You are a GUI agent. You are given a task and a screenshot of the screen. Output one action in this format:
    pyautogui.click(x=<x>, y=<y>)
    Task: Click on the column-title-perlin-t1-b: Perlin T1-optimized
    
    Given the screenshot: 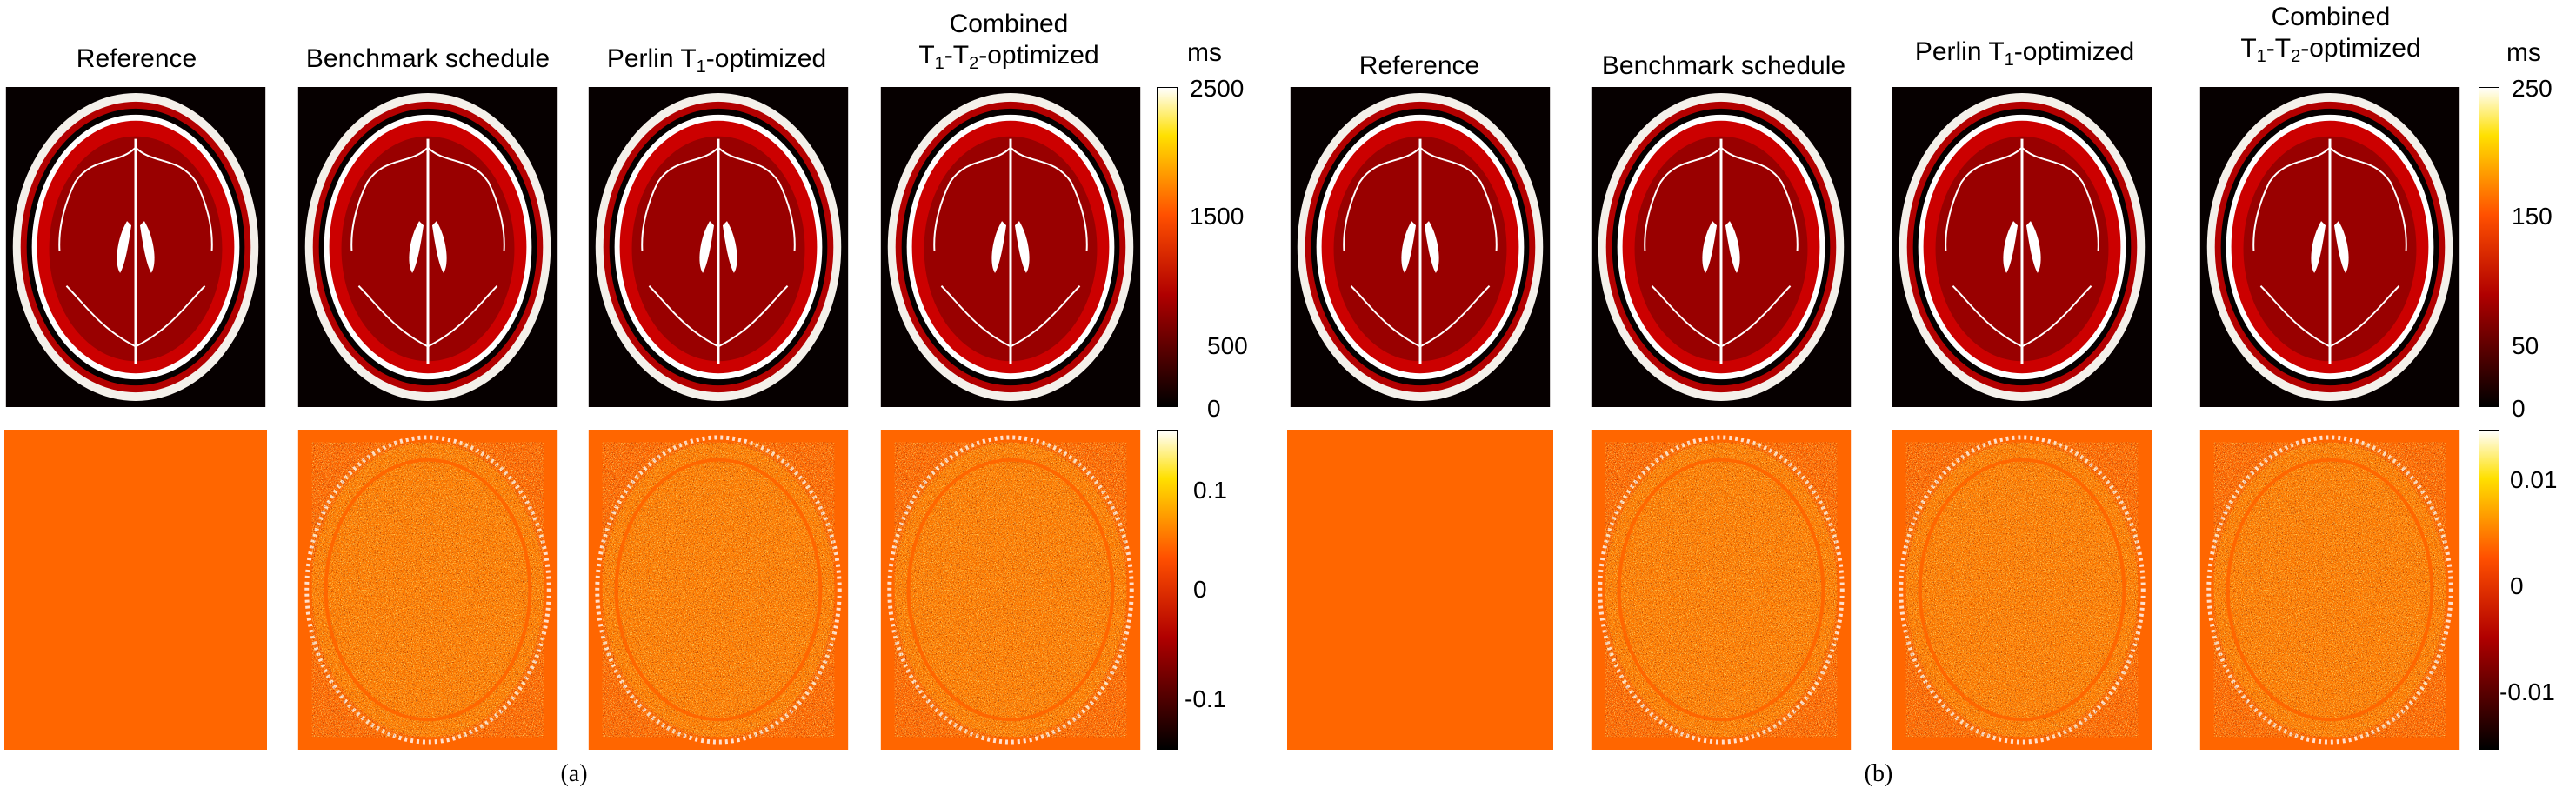 What is the action you would take?
    pyautogui.click(x=2025, y=53)
    